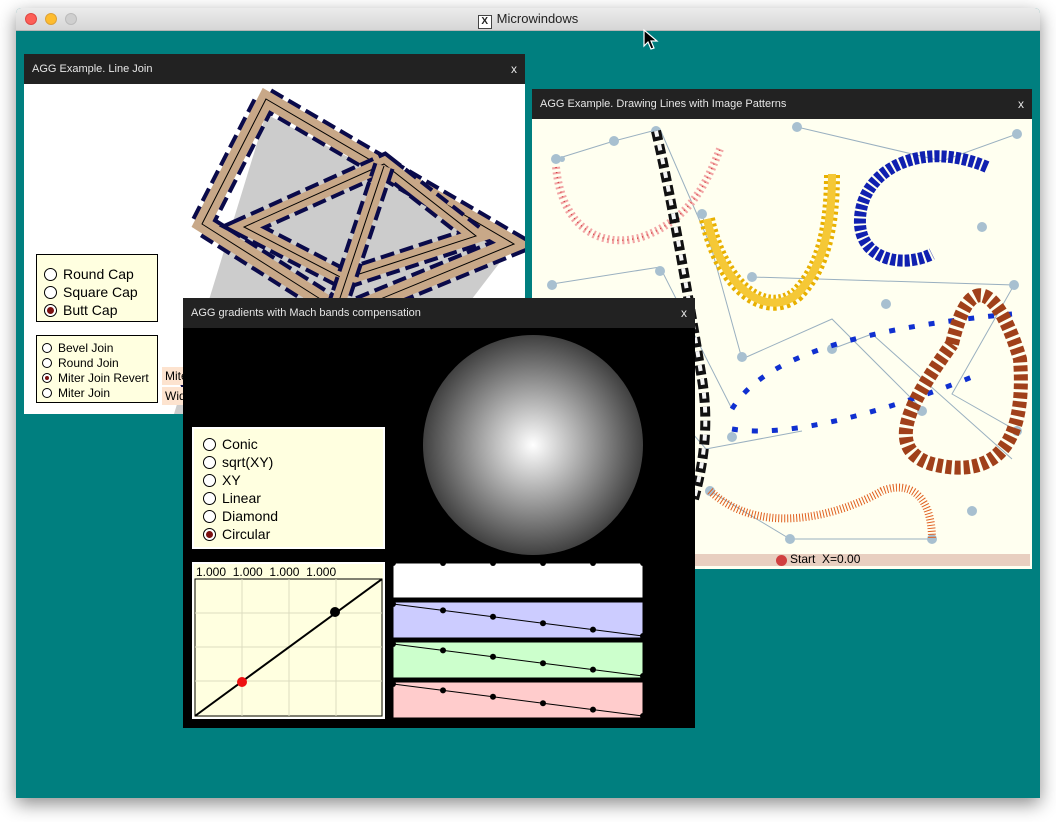 This screenshot has width=1056, height=822. What do you see at coordinates (518, 660) in the screenshot?
I see `green-profile-line` at bounding box center [518, 660].